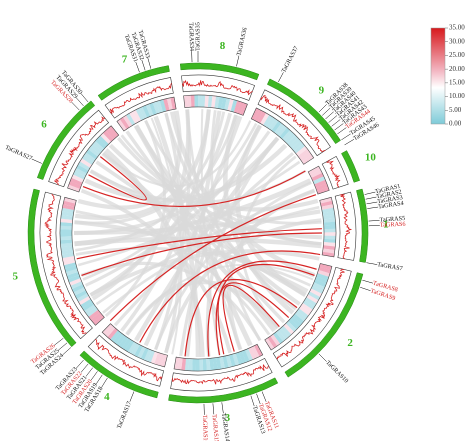 This screenshot has height=441, width=474. Describe the element at coordinates (225, 427) in the screenshot. I see `gene-label: TaGRAS14` at that location.